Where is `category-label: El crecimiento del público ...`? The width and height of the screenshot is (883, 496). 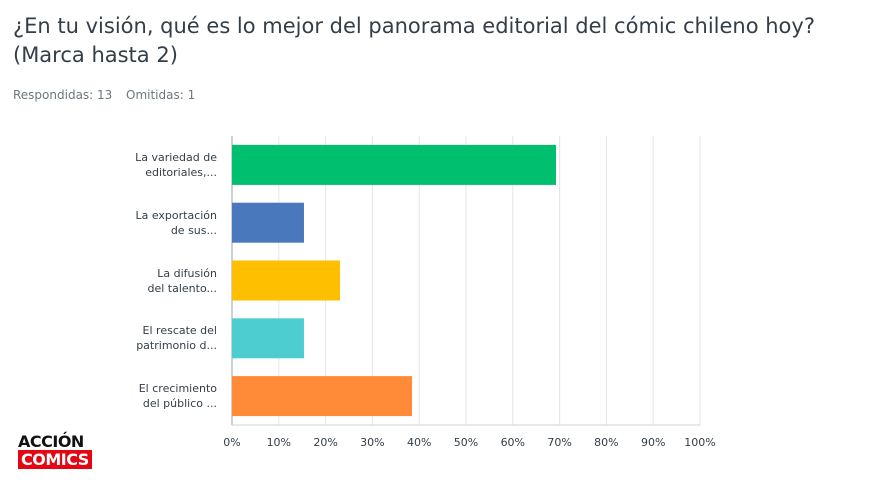 category-label: El crecimiento del público ... is located at coordinates (177, 396).